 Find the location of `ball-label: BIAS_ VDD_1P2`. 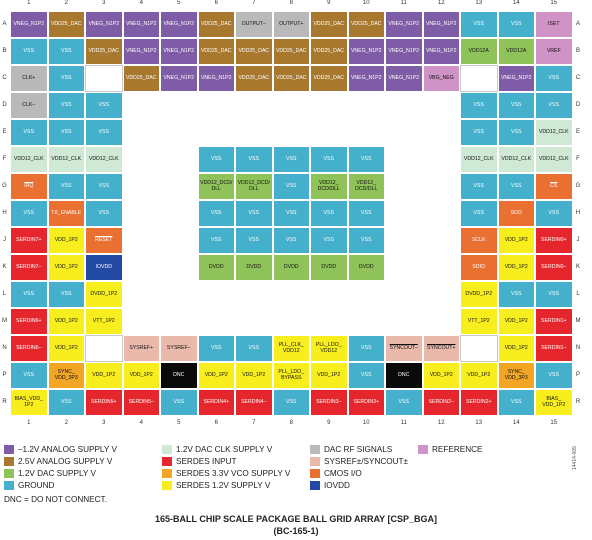

ball-label: BIAS_ VDD_1P2 is located at coordinates (554, 401).